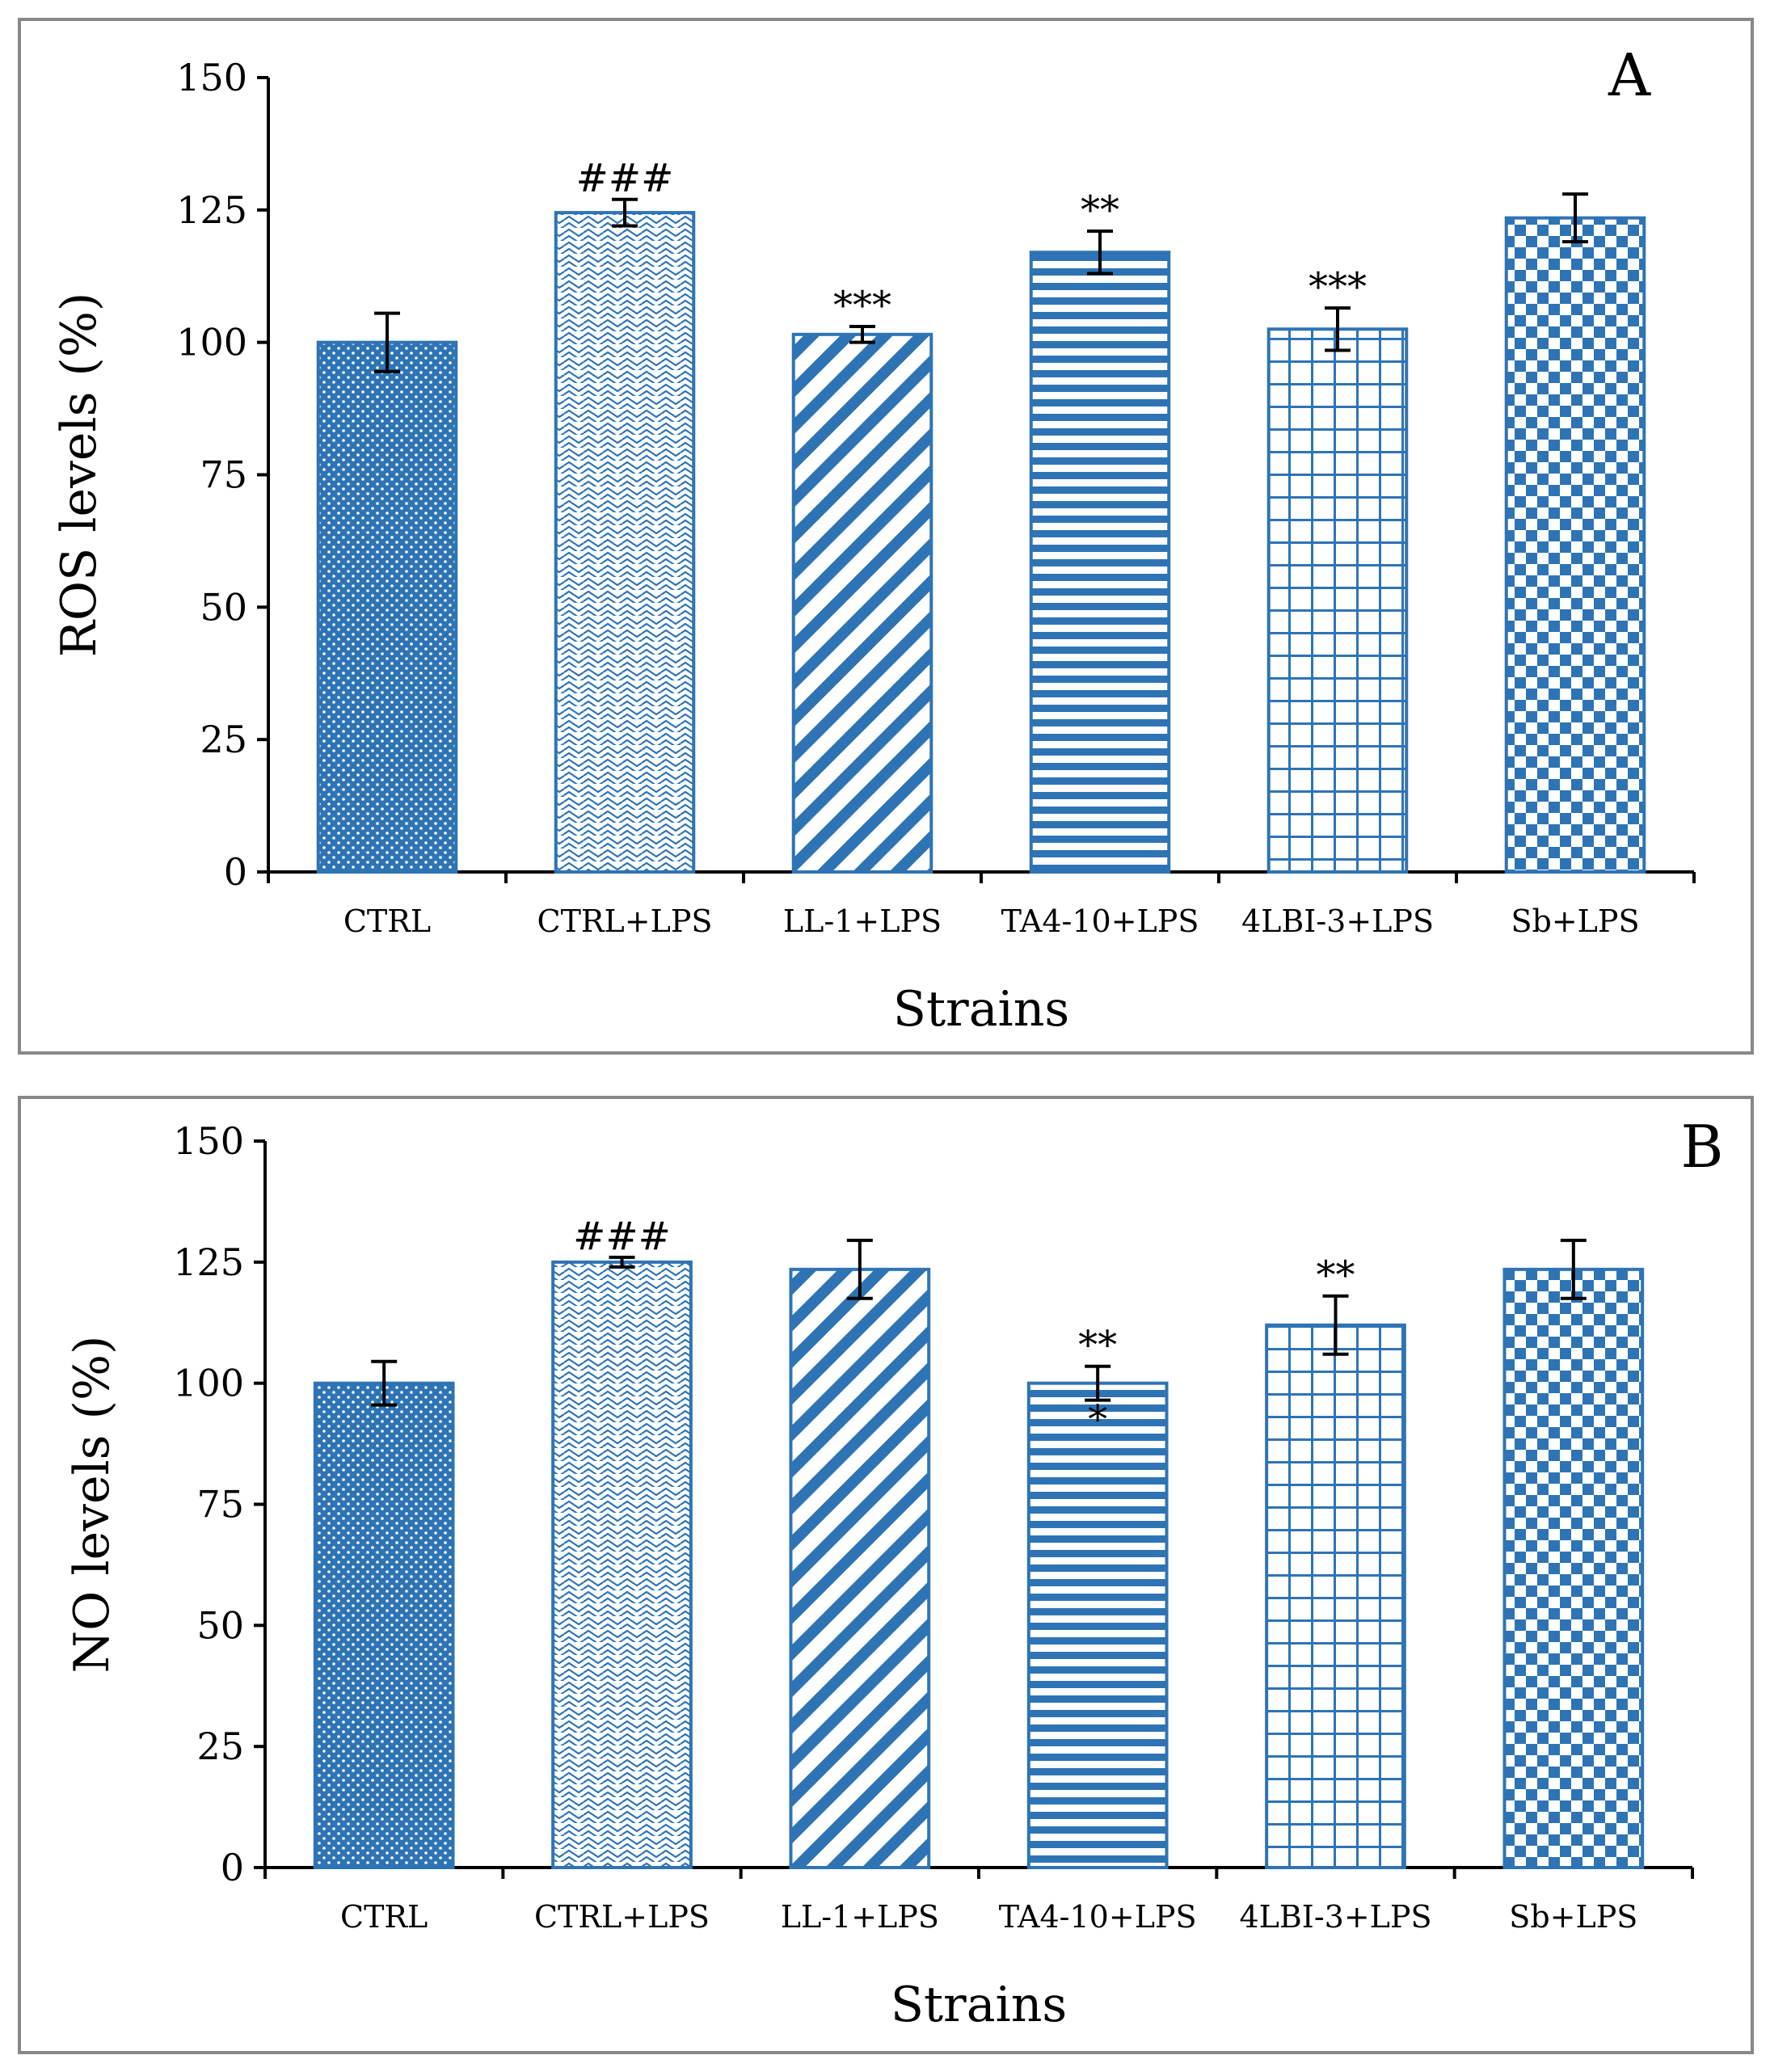 The width and height of the screenshot is (1770, 2072). Describe the element at coordinates (1097, 1420) in the screenshot. I see `significance-marker: *` at that location.